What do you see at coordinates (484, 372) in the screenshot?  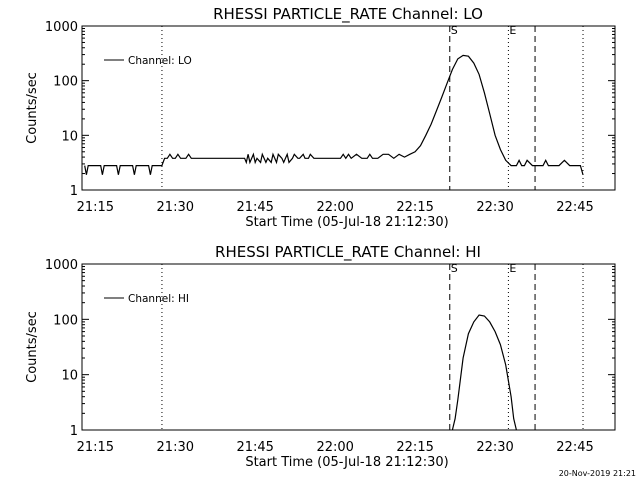 I see `series-line` at bounding box center [484, 372].